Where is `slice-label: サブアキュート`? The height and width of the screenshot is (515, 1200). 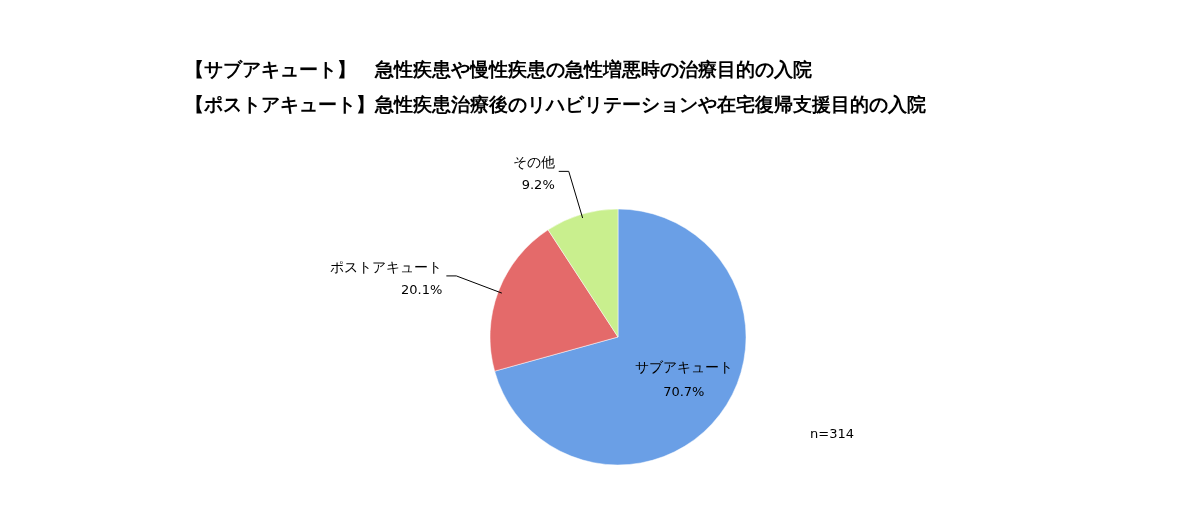 slice-label: サブアキュート is located at coordinates (683, 366).